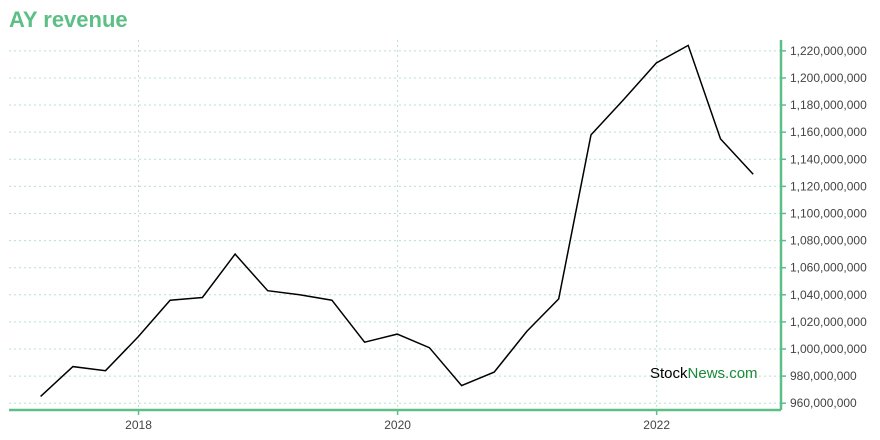  Describe the element at coordinates (828, 78) in the screenshot. I see `y-tick-label: 1,200,000,000` at that location.